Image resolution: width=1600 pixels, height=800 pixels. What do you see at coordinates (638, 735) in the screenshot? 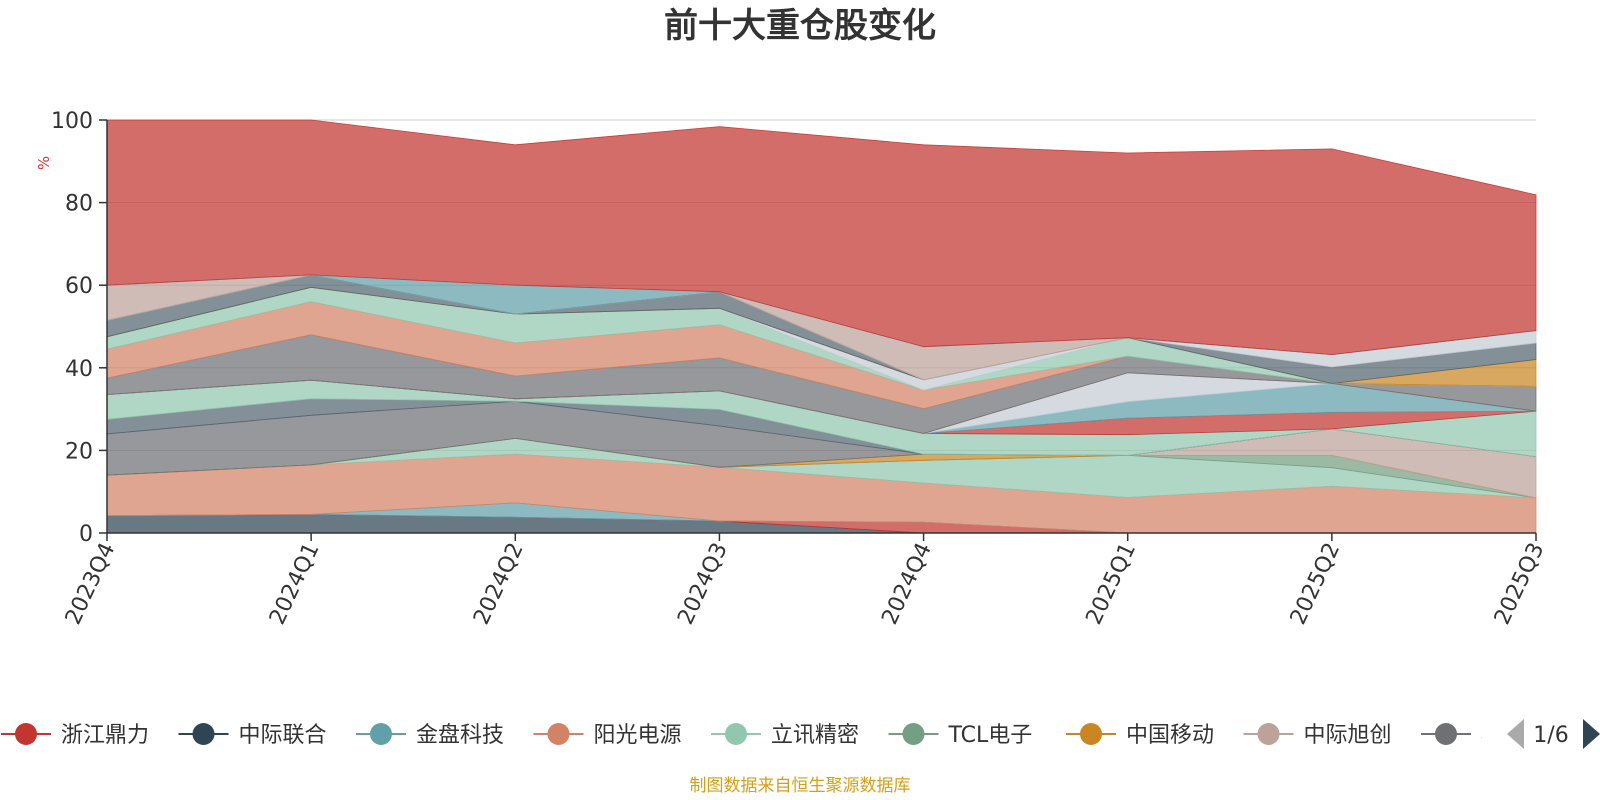
I see `legend-label: 阳光电源` at bounding box center [638, 735].